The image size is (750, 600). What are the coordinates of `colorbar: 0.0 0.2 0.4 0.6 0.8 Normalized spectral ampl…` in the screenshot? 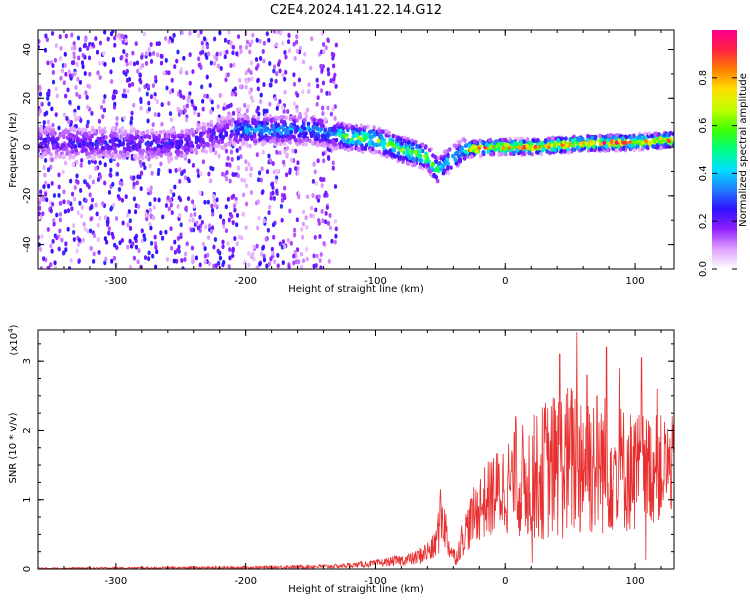 It's located at (723, 153).